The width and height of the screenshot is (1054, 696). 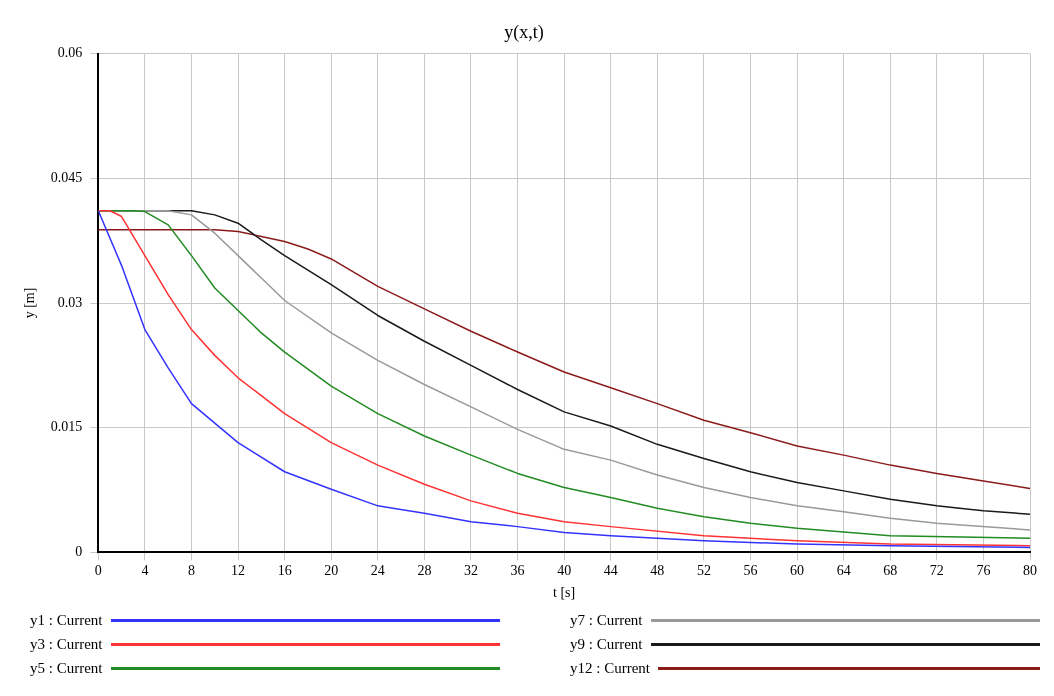 What do you see at coordinates (606, 620) in the screenshot?
I see `legend-label: y7 : Current` at bounding box center [606, 620].